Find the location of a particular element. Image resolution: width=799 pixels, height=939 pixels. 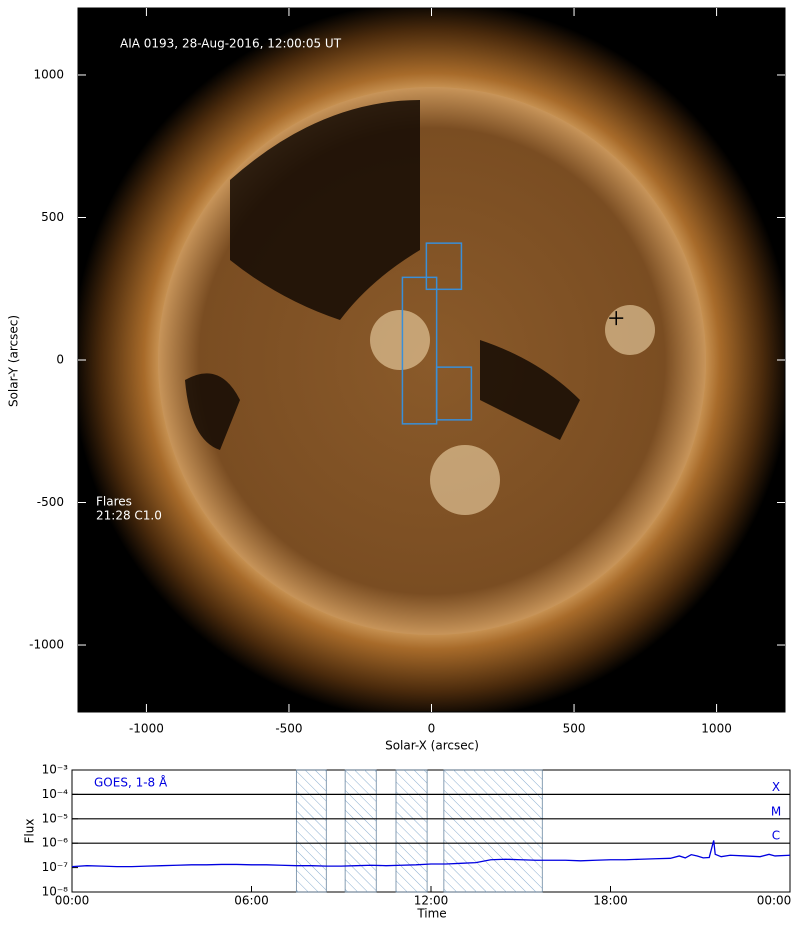

y-tick-label: 1000 is located at coordinates (48, 74).